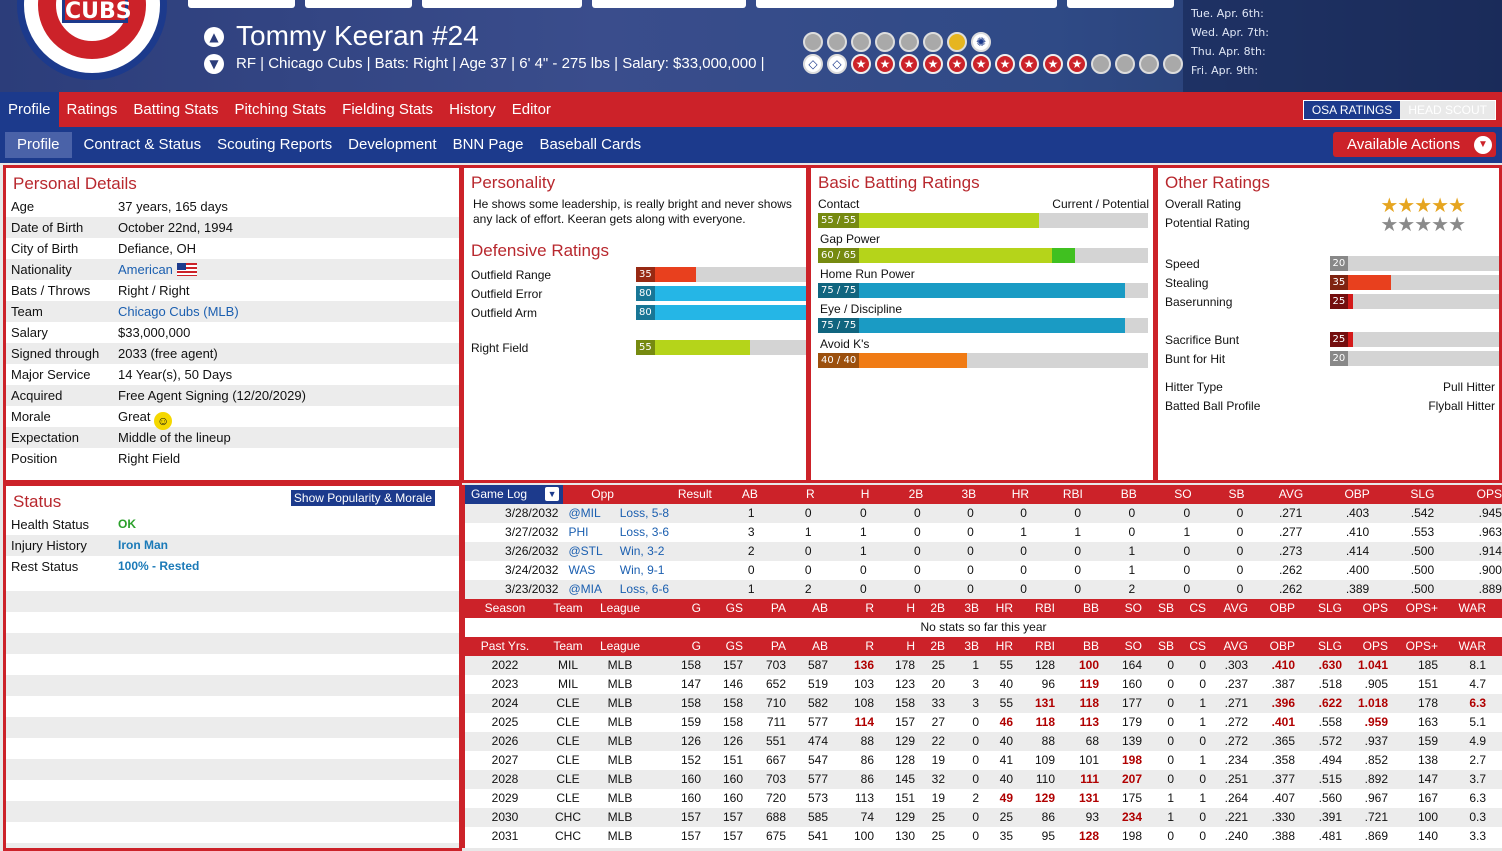  I want to click on schedule-date: Wed. Apr. 7th:, so click(1230, 32).